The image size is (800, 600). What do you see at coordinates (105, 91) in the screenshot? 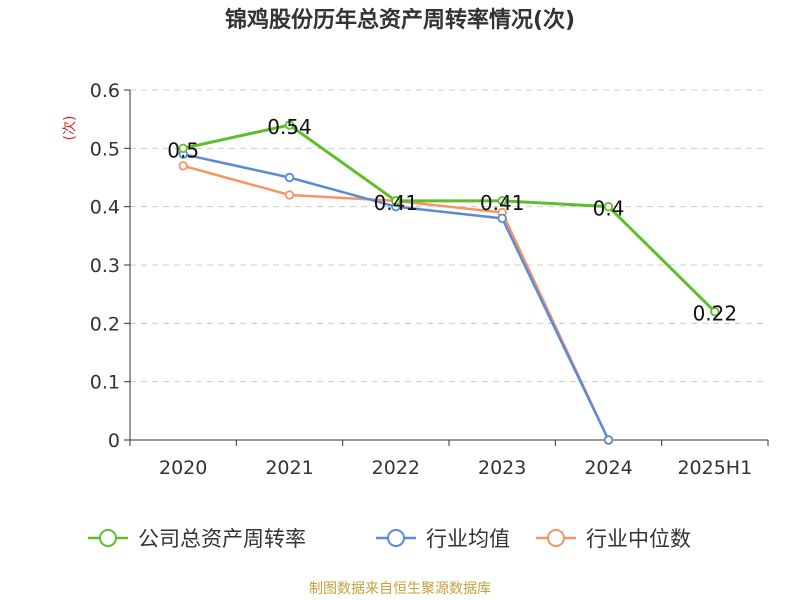
I see `y-tick-label: 0.6` at bounding box center [105, 91].